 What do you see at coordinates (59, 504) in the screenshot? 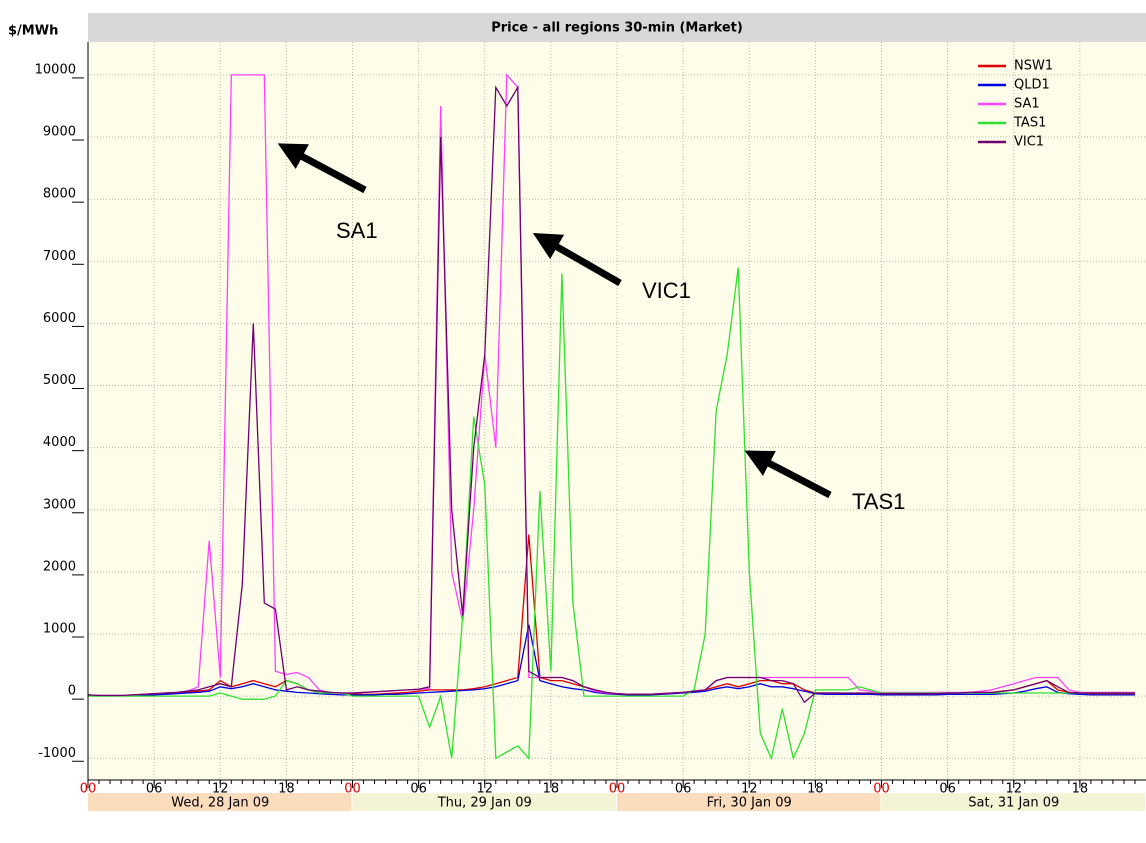
I see `y-tick-label: 3000` at bounding box center [59, 504].